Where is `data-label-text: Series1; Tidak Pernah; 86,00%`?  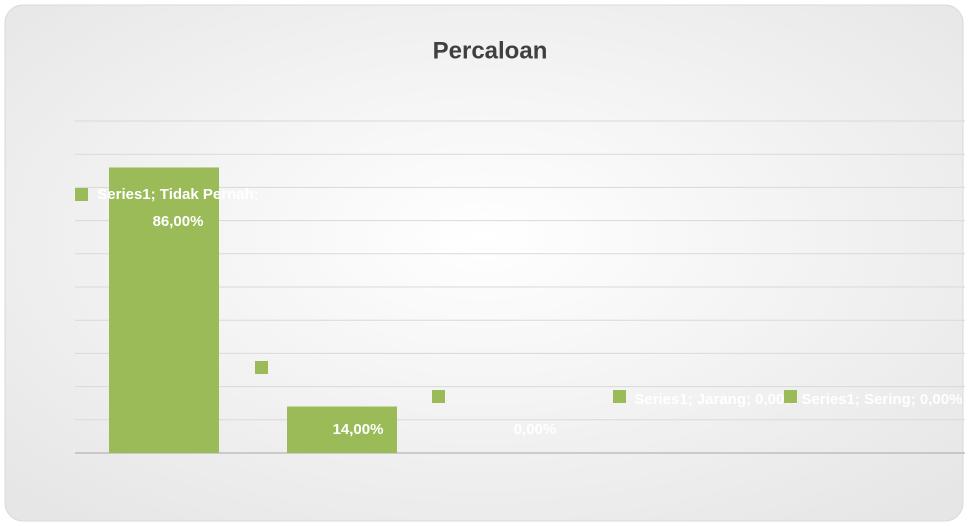 data-label-text: Series1; Tidak Pernah; 86,00% is located at coordinates (178, 208).